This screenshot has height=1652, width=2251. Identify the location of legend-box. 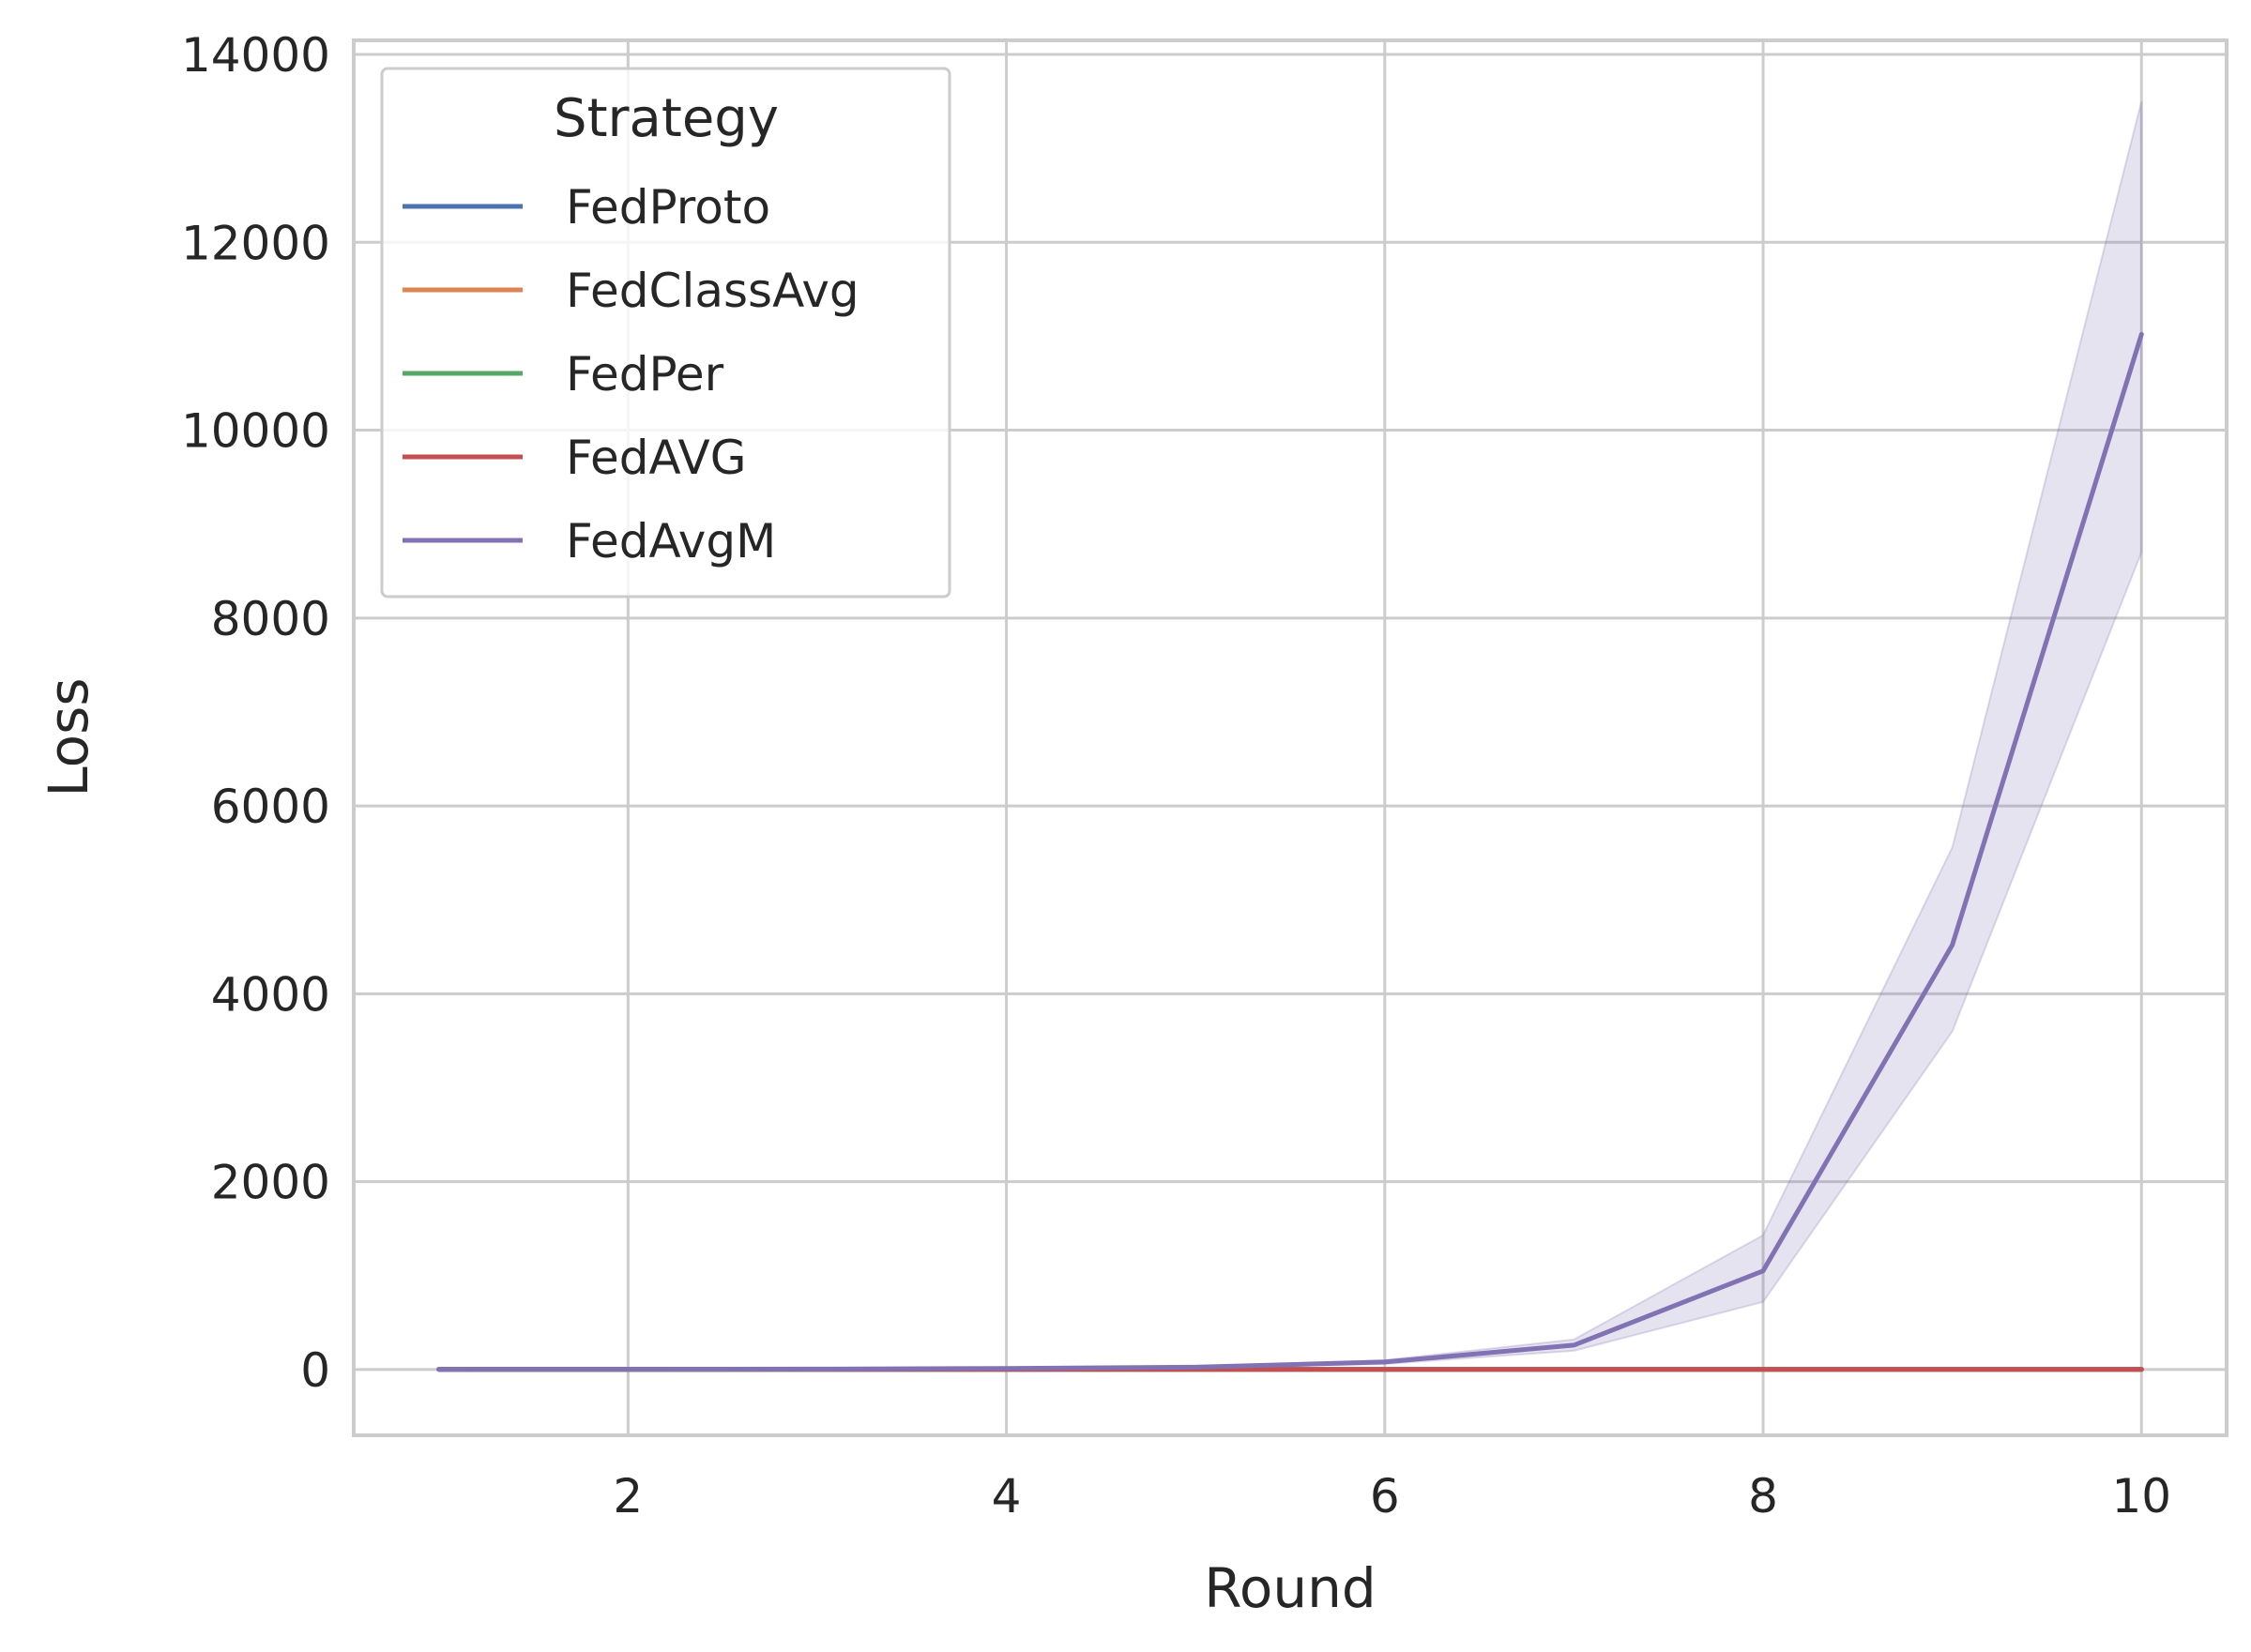
(666, 333).